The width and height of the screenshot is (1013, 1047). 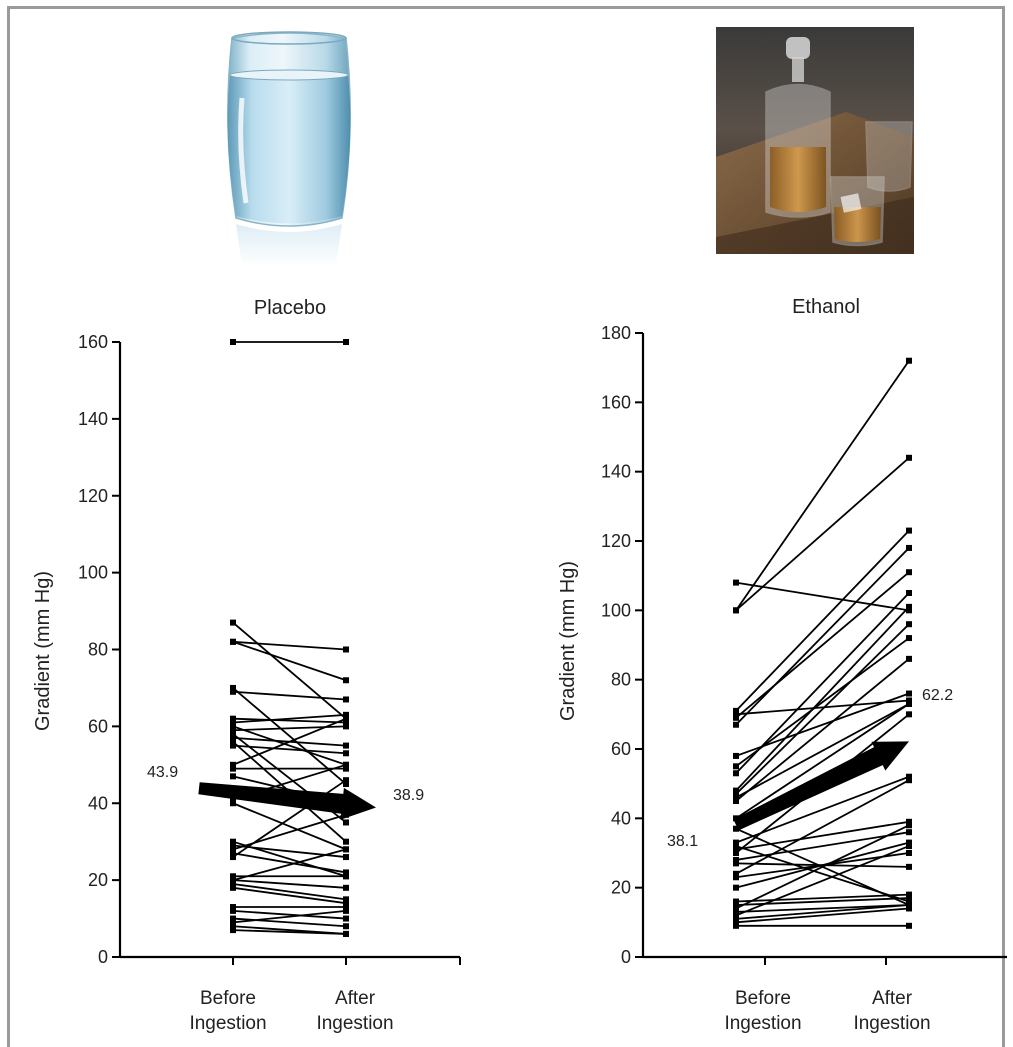 What do you see at coordinates (355, 998) in the screenshot?
I see `category-label-after-line1: After` at bounding box center [355, 998].